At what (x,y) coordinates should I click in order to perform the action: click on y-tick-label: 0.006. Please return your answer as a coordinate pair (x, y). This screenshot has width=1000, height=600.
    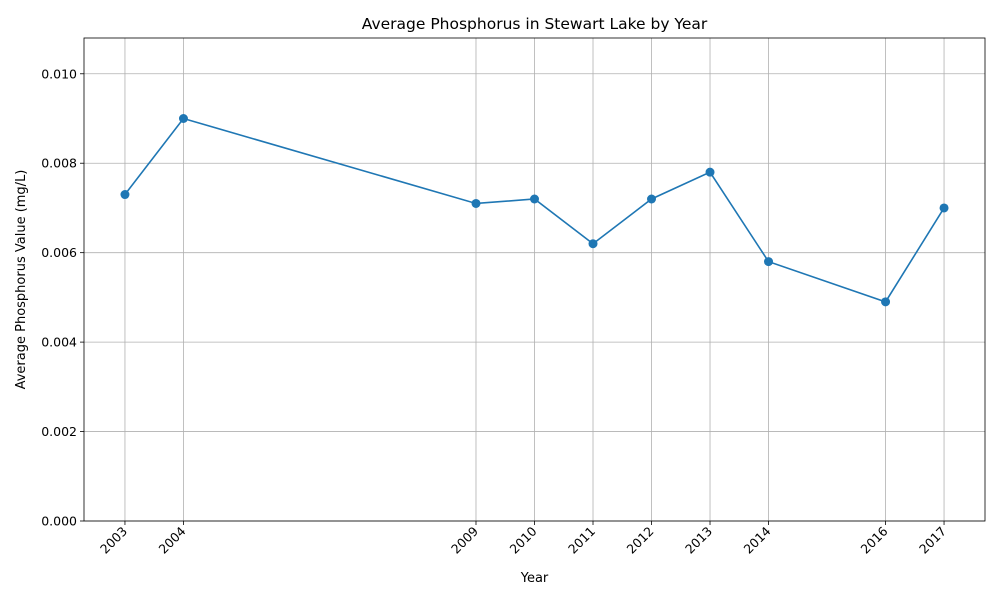
    Looking at the image, I should click on (59, 252).